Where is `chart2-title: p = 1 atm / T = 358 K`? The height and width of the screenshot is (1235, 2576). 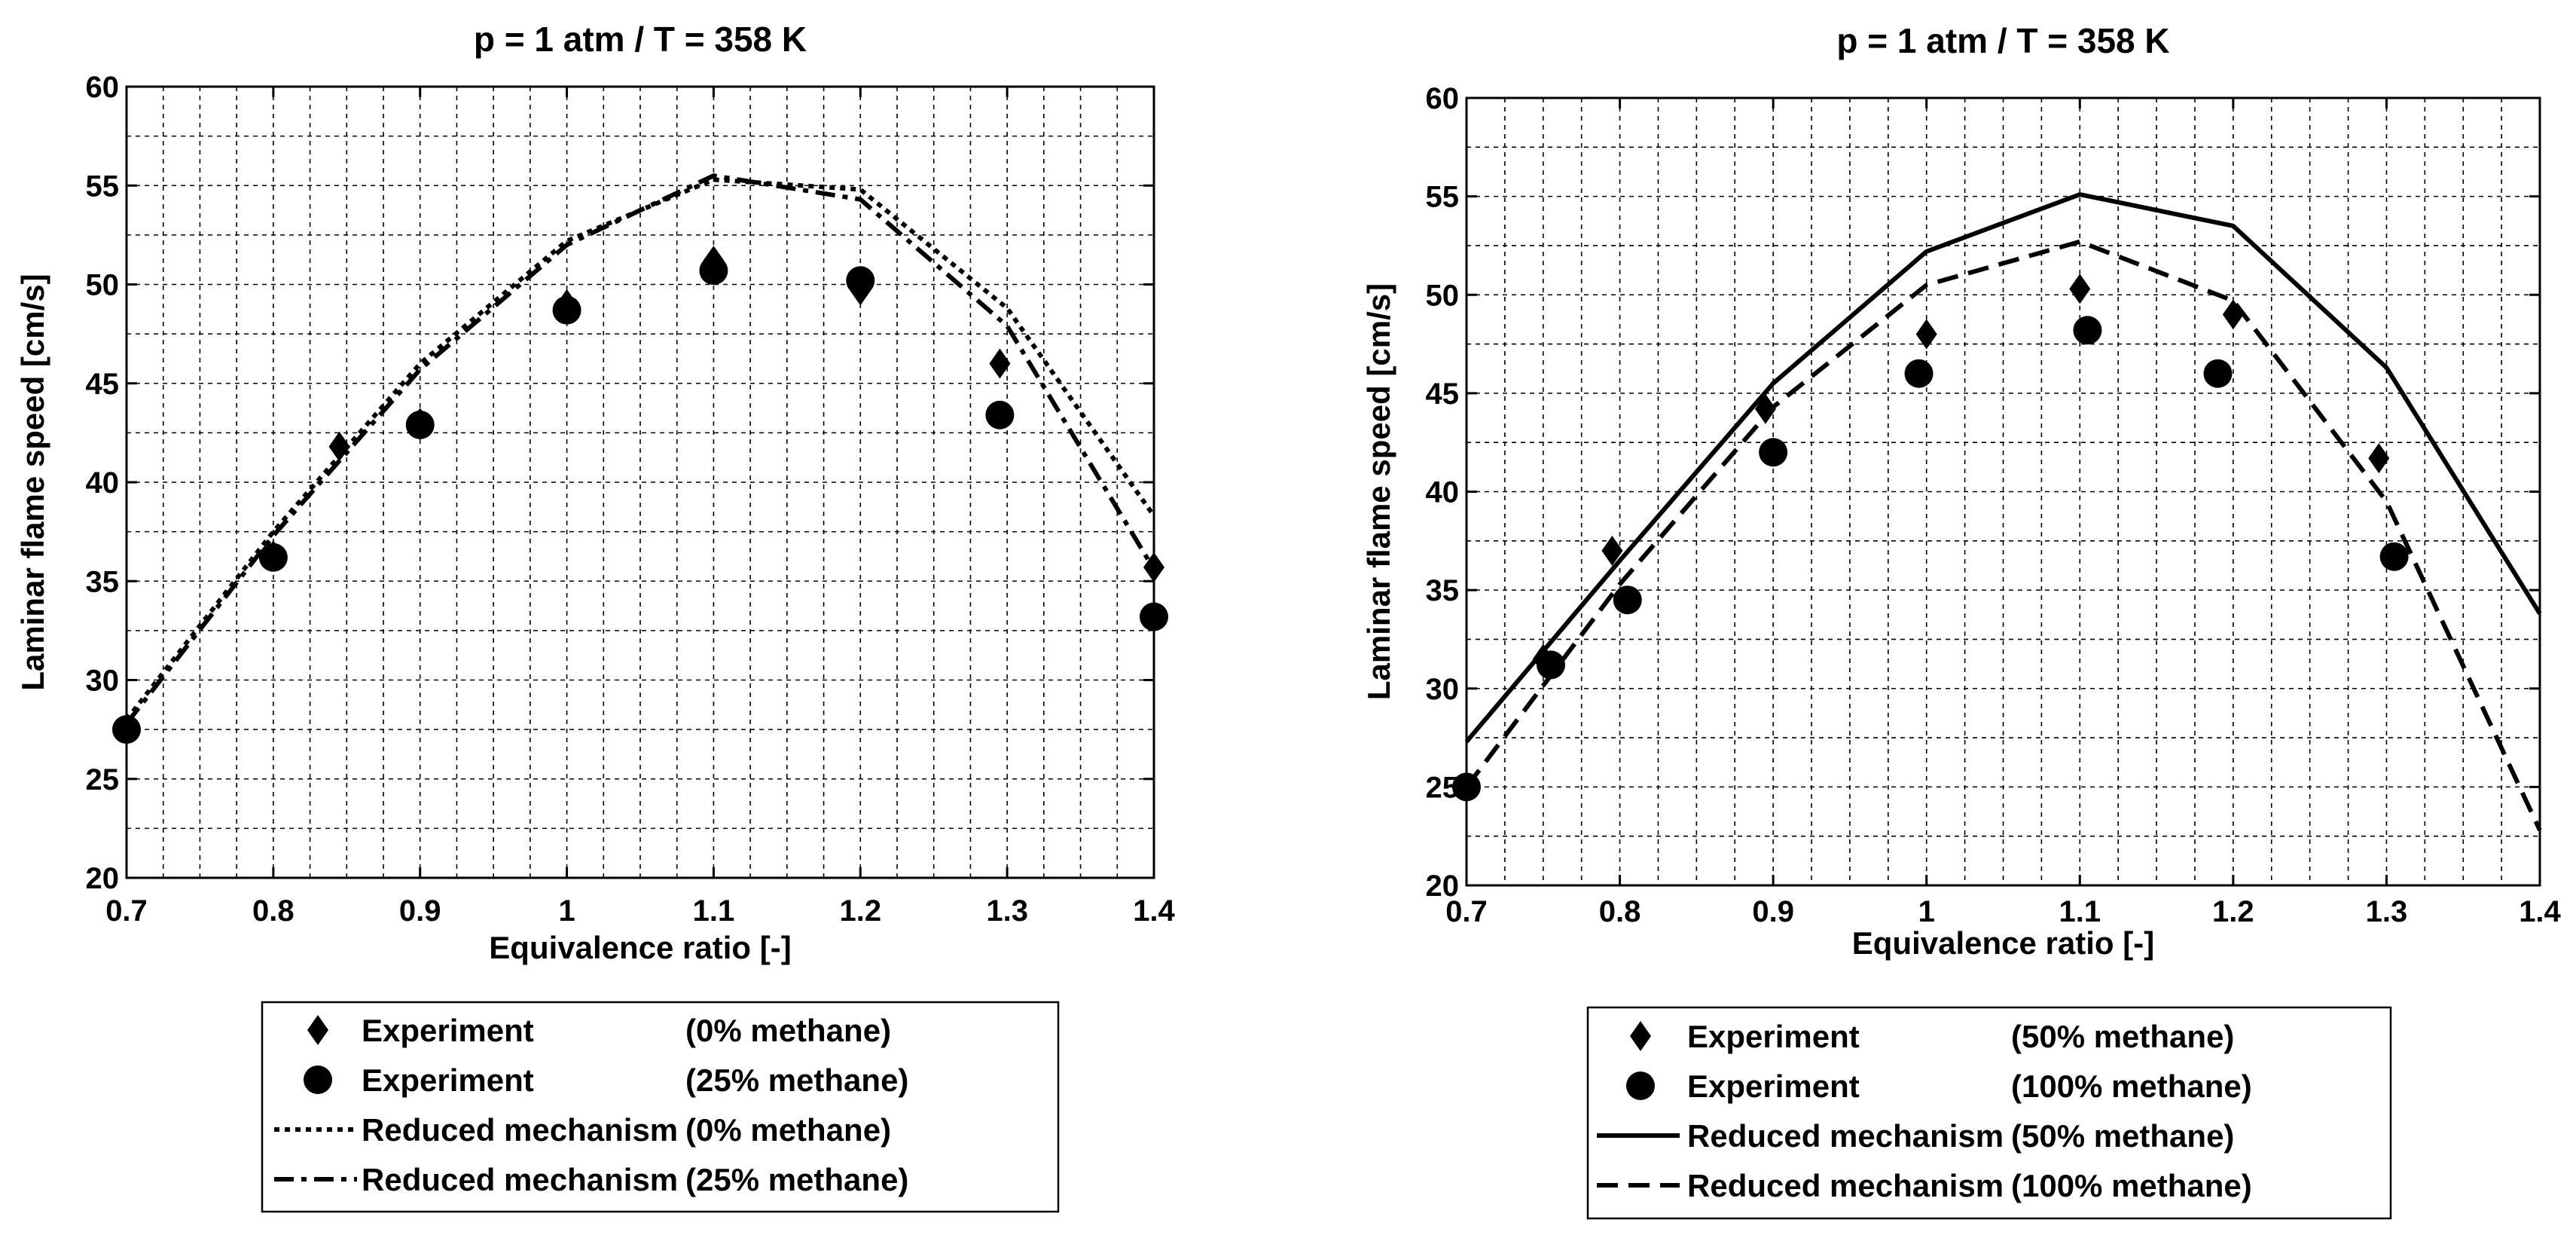
chart2-title: p = 1 atm / T = 358 K is located at coordinates (2003, 40).